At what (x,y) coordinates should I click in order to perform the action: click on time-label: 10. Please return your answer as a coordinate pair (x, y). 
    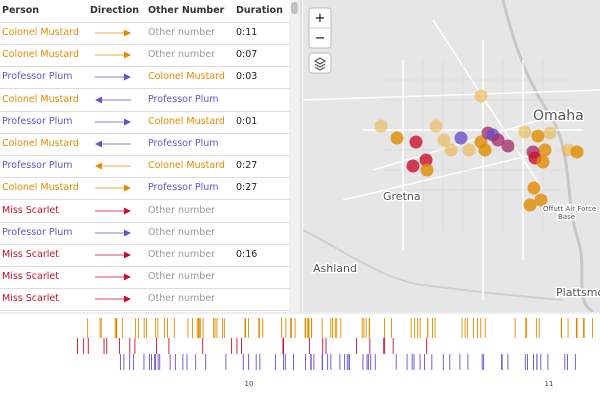
    Looking at the image, I should click on (249, 384).